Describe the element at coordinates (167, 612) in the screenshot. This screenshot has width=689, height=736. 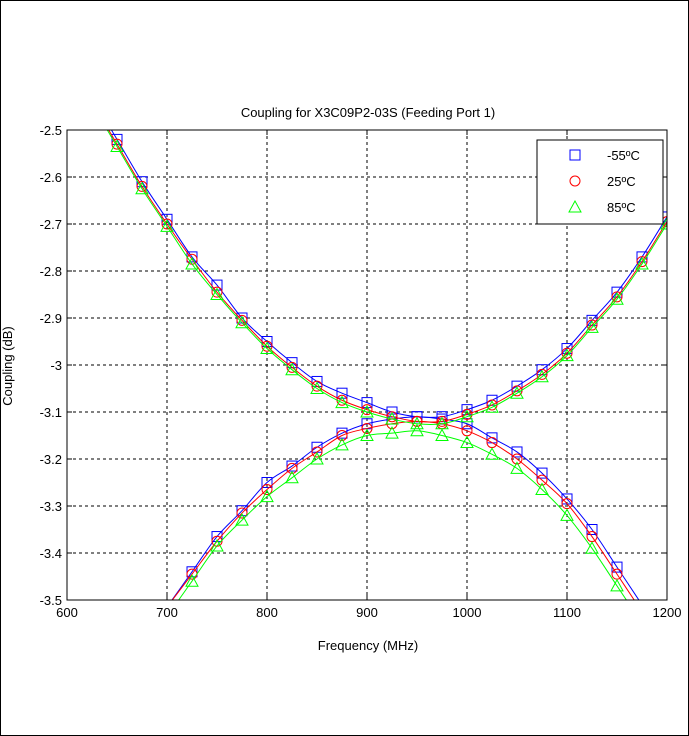
I see `x-tick-label: 700` at that location.